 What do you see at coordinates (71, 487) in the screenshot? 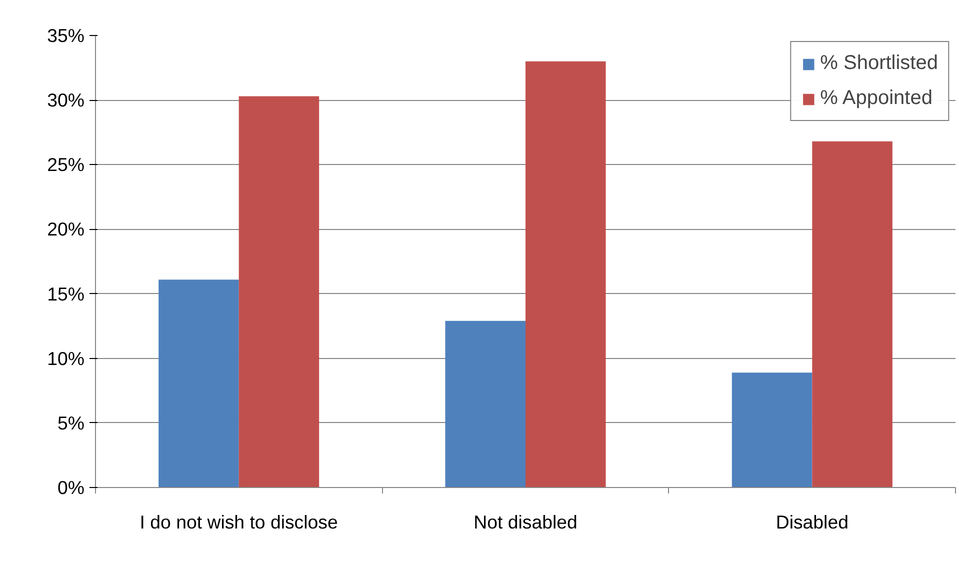
I see `y-tick-label: 0%` at bounding box center [71, 487].